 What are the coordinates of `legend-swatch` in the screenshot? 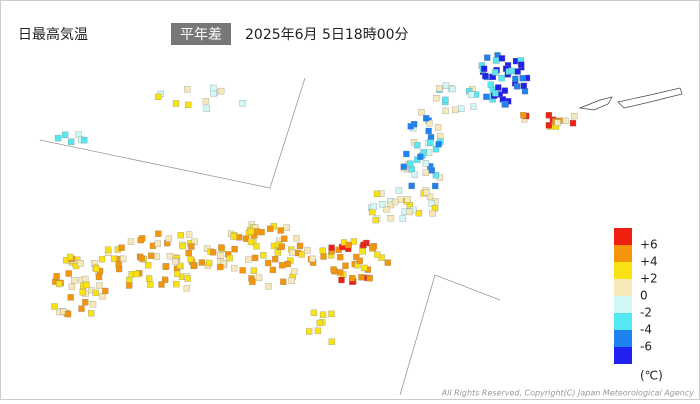 It's located at (623, 287).